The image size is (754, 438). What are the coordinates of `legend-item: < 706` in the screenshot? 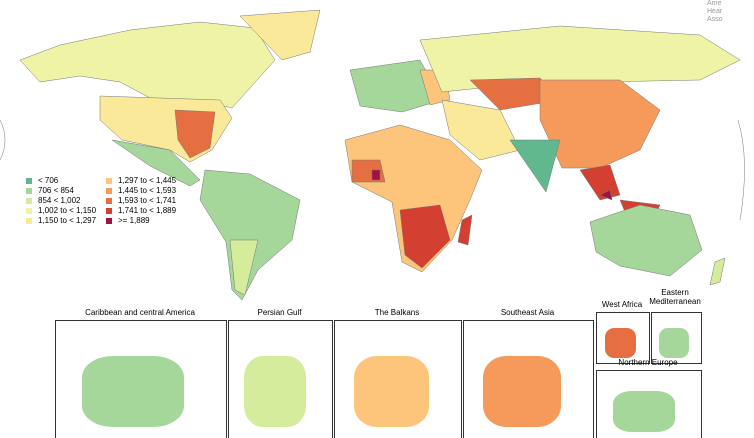 It's located at (42, 180).